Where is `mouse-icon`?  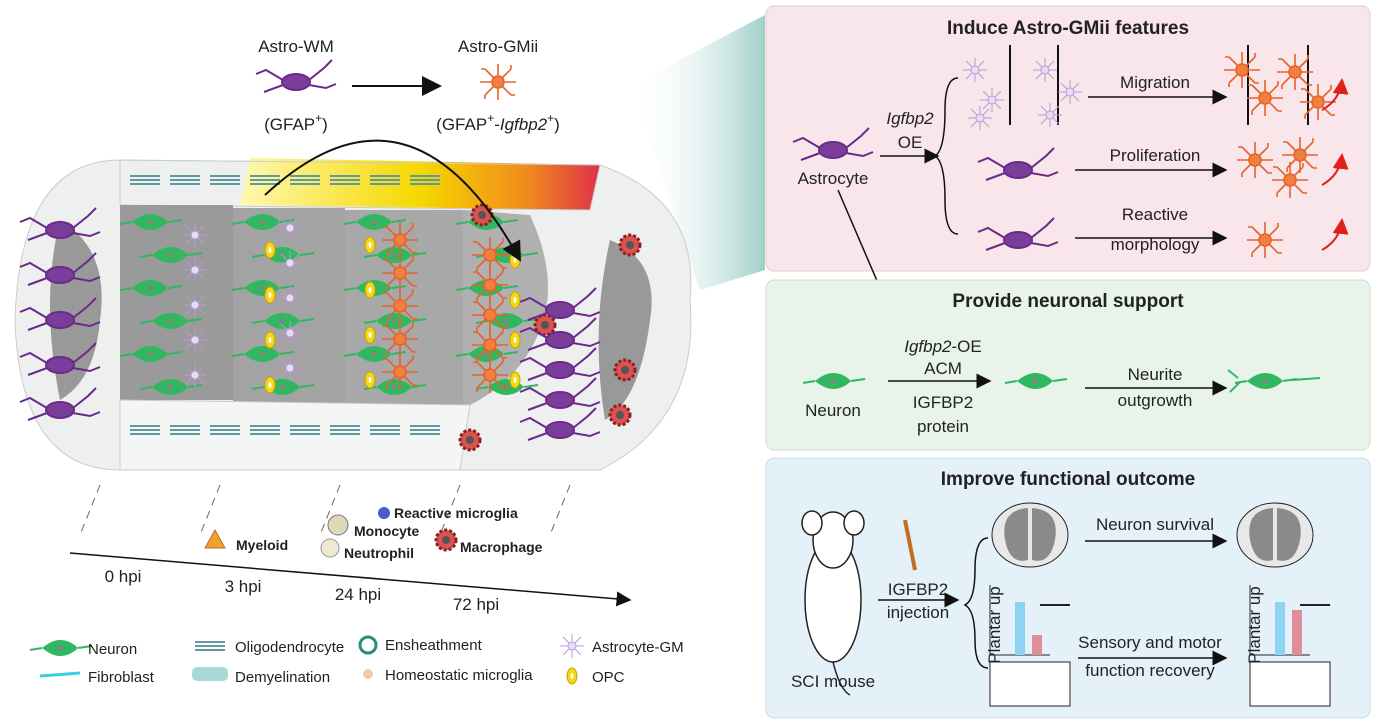 mouse-icon is located at coordinates (833, 603).